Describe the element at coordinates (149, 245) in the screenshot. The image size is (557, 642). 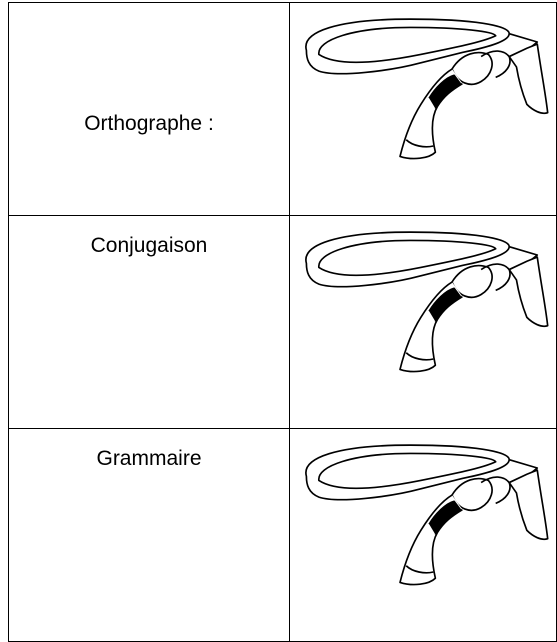
I see `cell-text: Conjugaison` at that location.